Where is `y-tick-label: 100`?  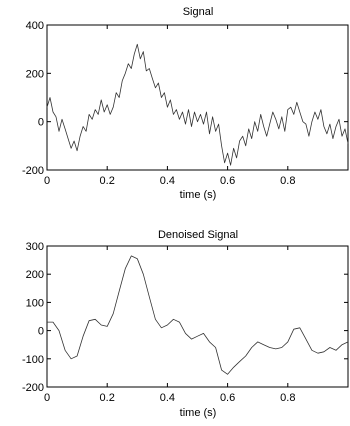 y-tick-label: 100 is located at coordinates (35, 303).